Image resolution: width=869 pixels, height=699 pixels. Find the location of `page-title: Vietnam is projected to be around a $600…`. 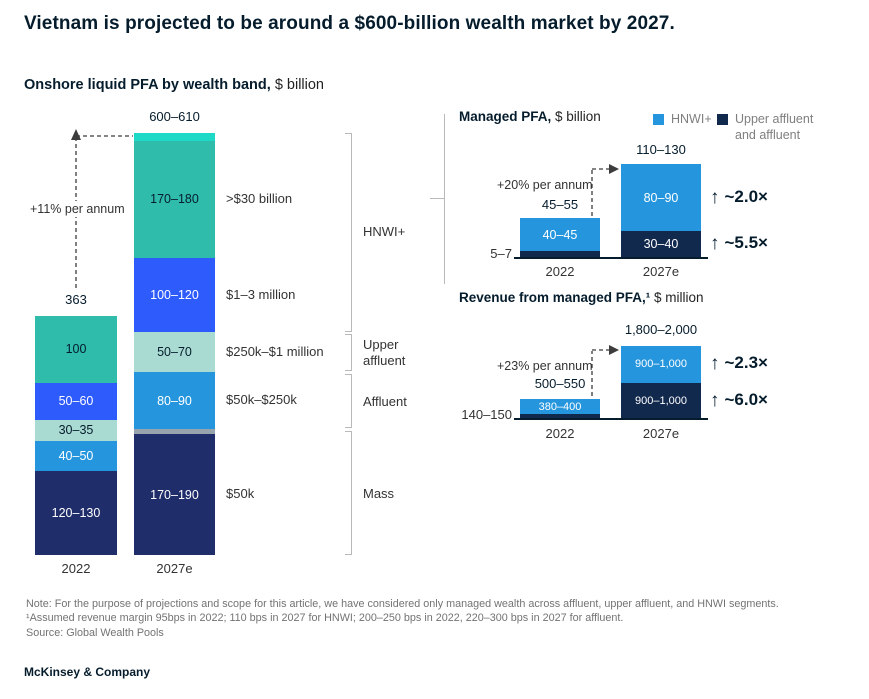

page-title: Vietnam is projected to be around a $600… is located at coordinates (349, 23).